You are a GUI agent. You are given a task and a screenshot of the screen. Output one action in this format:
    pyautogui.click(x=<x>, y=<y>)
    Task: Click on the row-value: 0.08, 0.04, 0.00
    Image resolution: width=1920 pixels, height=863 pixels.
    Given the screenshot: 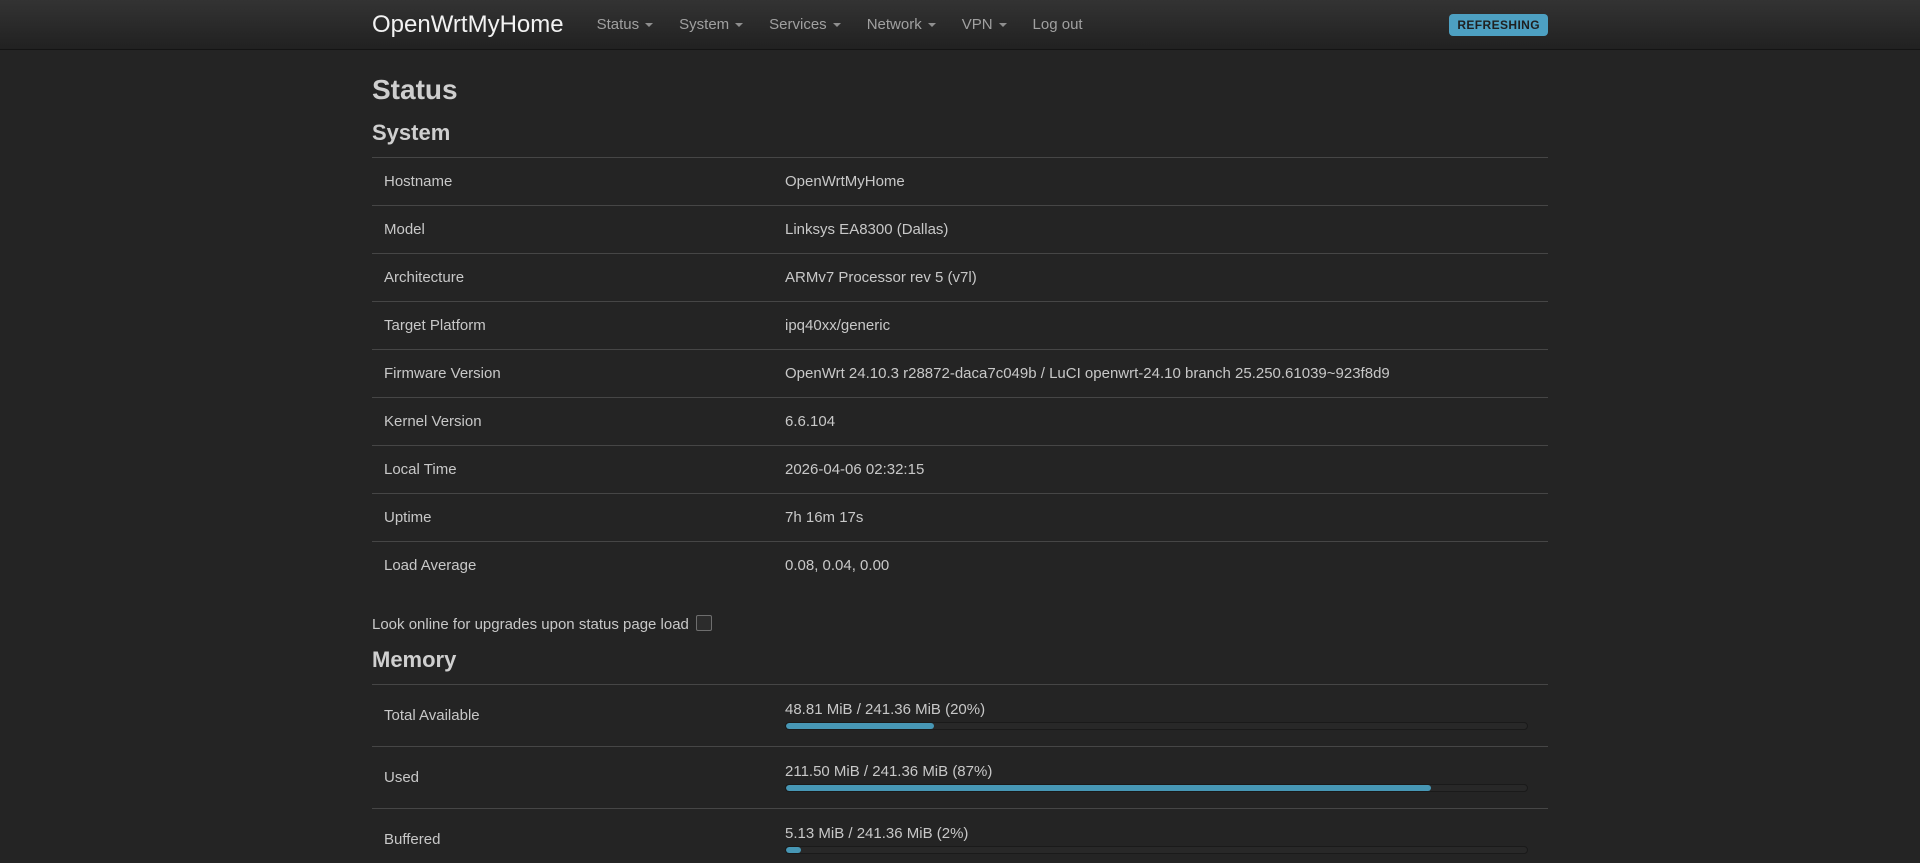 What is the action you would take?
    pyautogui.click(x=1160, y=565)
    